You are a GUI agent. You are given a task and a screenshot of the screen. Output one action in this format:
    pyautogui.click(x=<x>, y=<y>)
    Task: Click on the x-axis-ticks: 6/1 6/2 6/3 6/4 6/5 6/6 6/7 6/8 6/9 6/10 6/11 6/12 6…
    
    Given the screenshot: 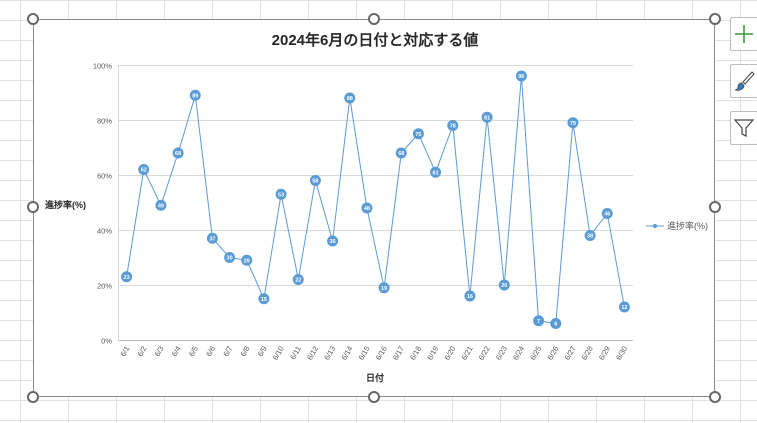 What is the action you would take?
    pyautogui.click(x=373, y=353)
    